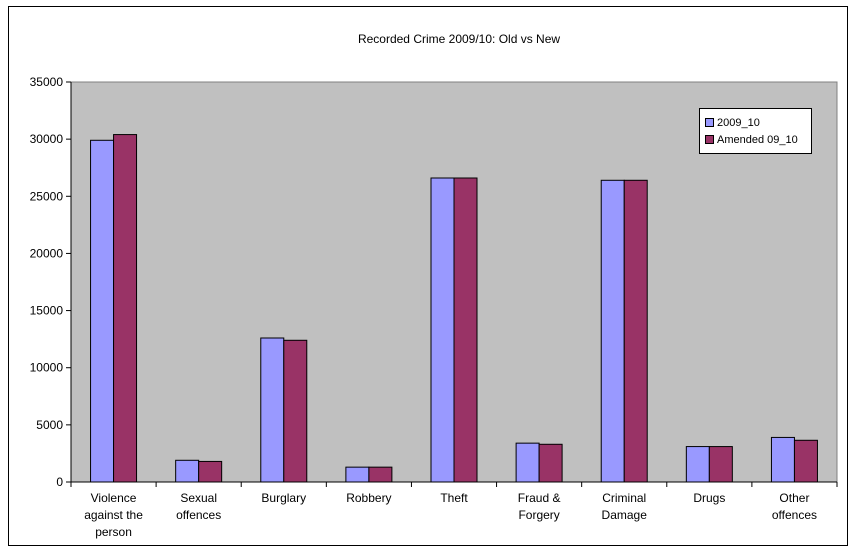  I want to click on x-tick-label: Sexual offences, so click(198, 506).